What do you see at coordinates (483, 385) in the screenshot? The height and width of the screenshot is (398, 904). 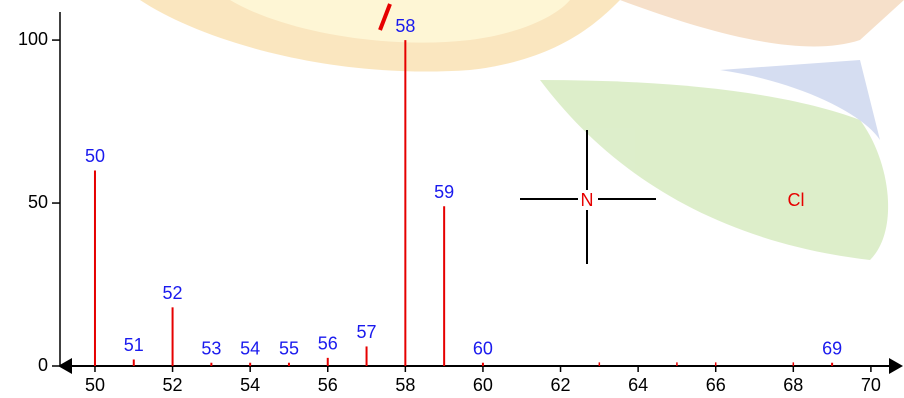 I see `x-tick-label: 60` at bounding box center [483, 385].